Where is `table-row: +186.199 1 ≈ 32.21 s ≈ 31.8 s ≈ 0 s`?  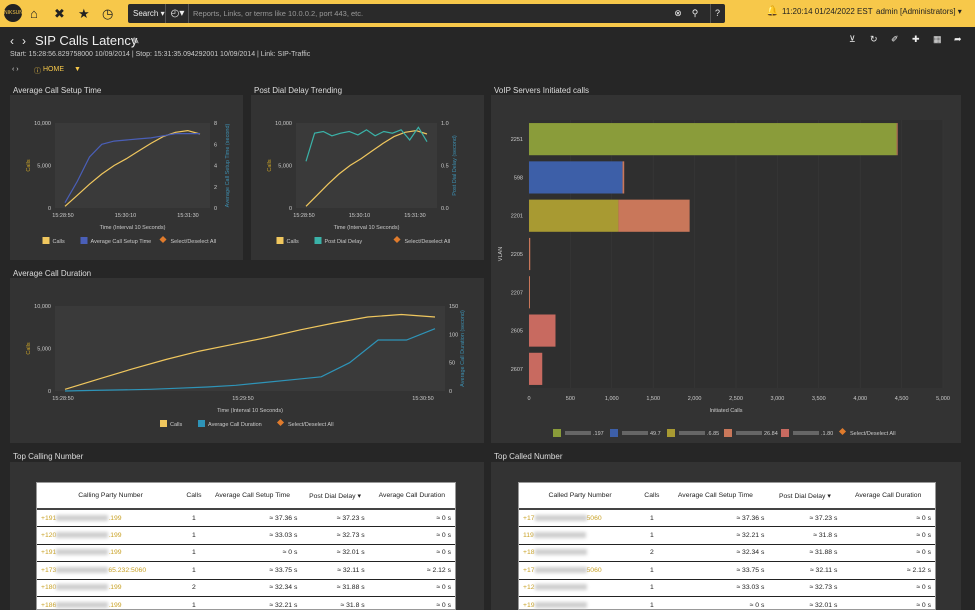
table-row: +186.199 1 ≈ 32.21 s ≈ 31.8 s ≈ 0 s is located at coordinates (246, 603).